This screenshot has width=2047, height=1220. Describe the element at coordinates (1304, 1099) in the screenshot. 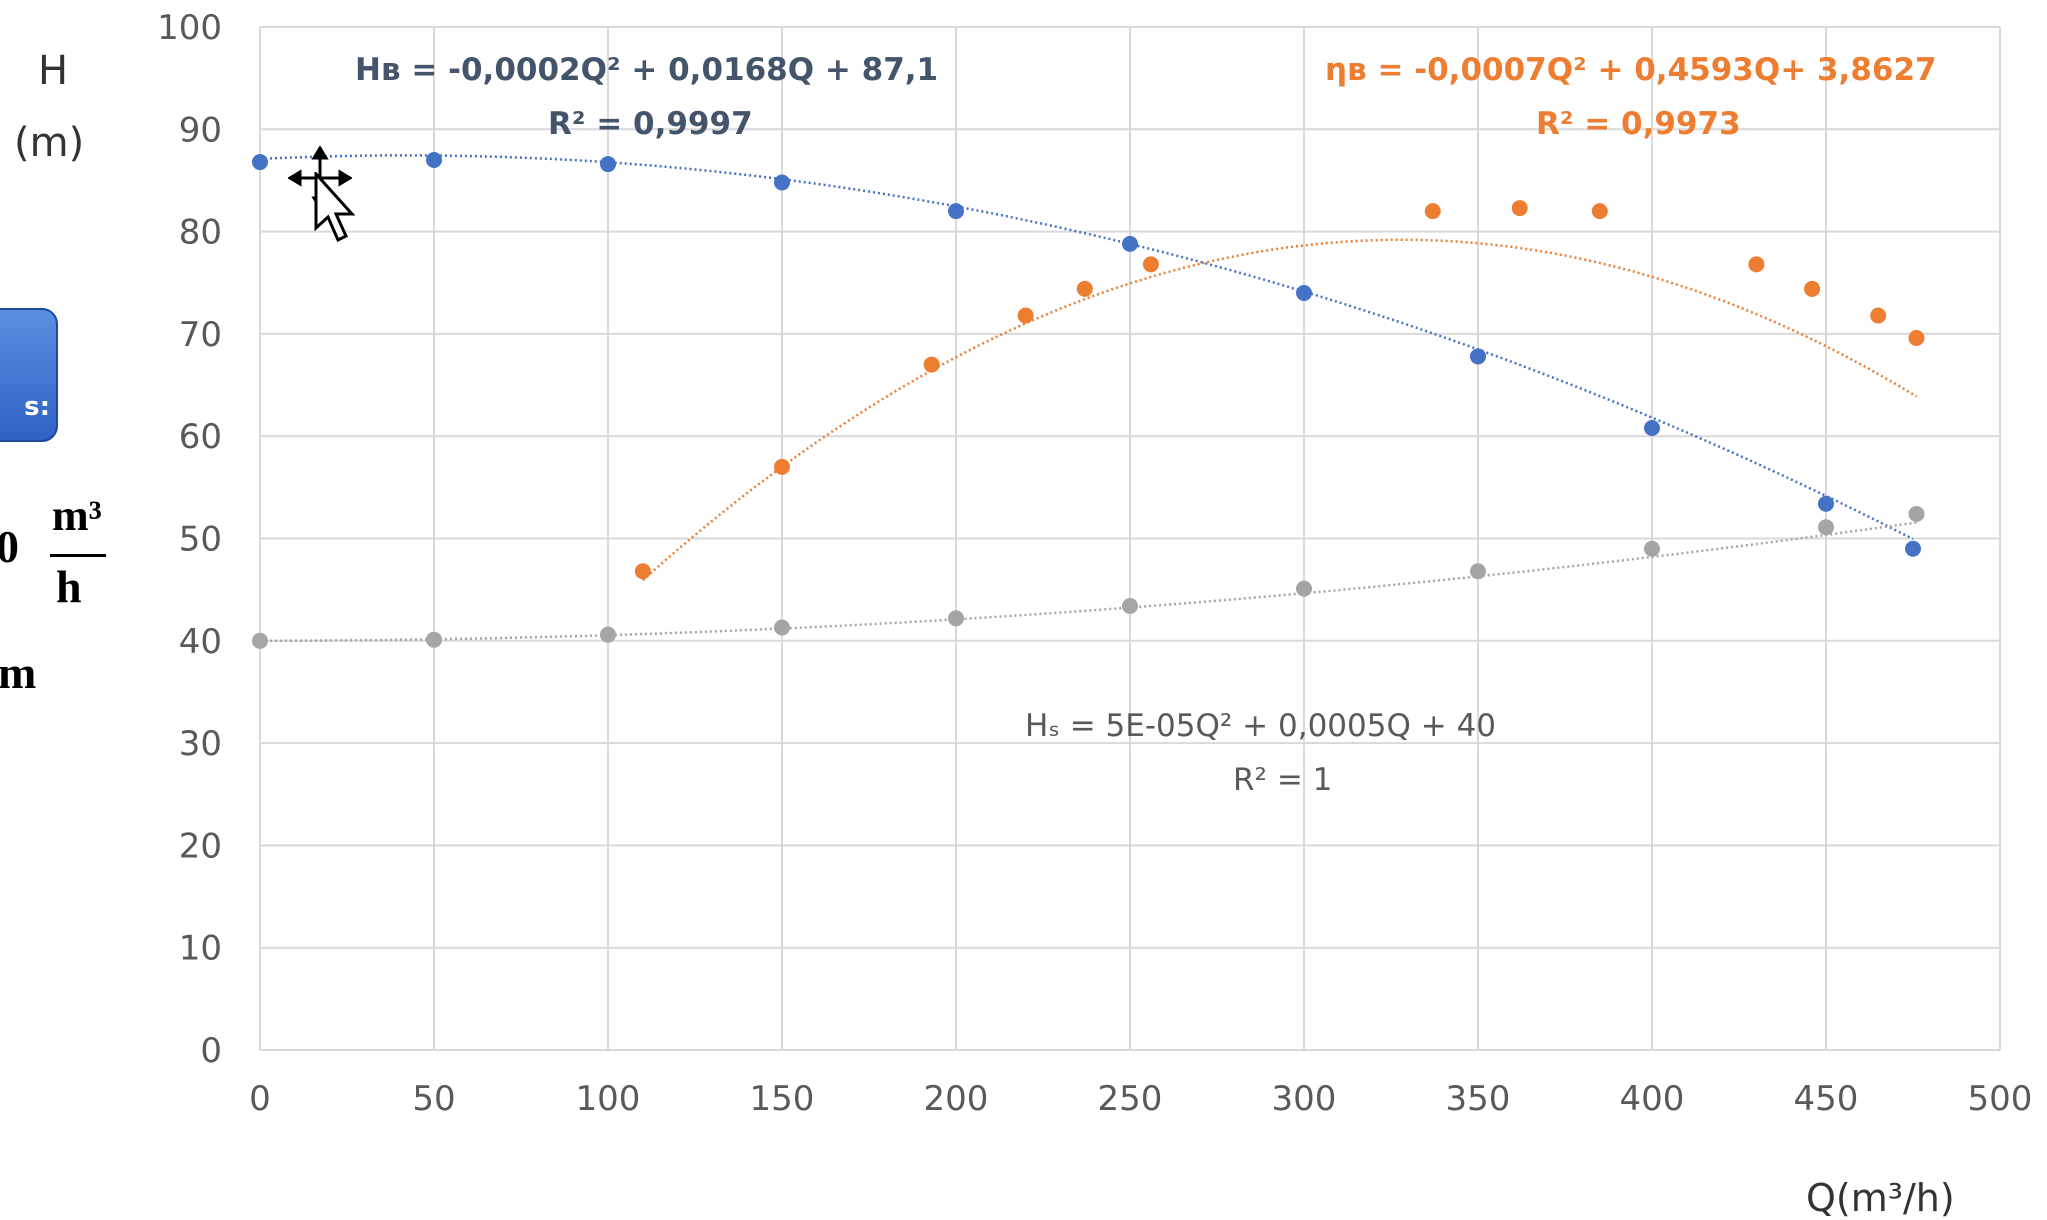

I see `x-tick-label: 300` at that location.